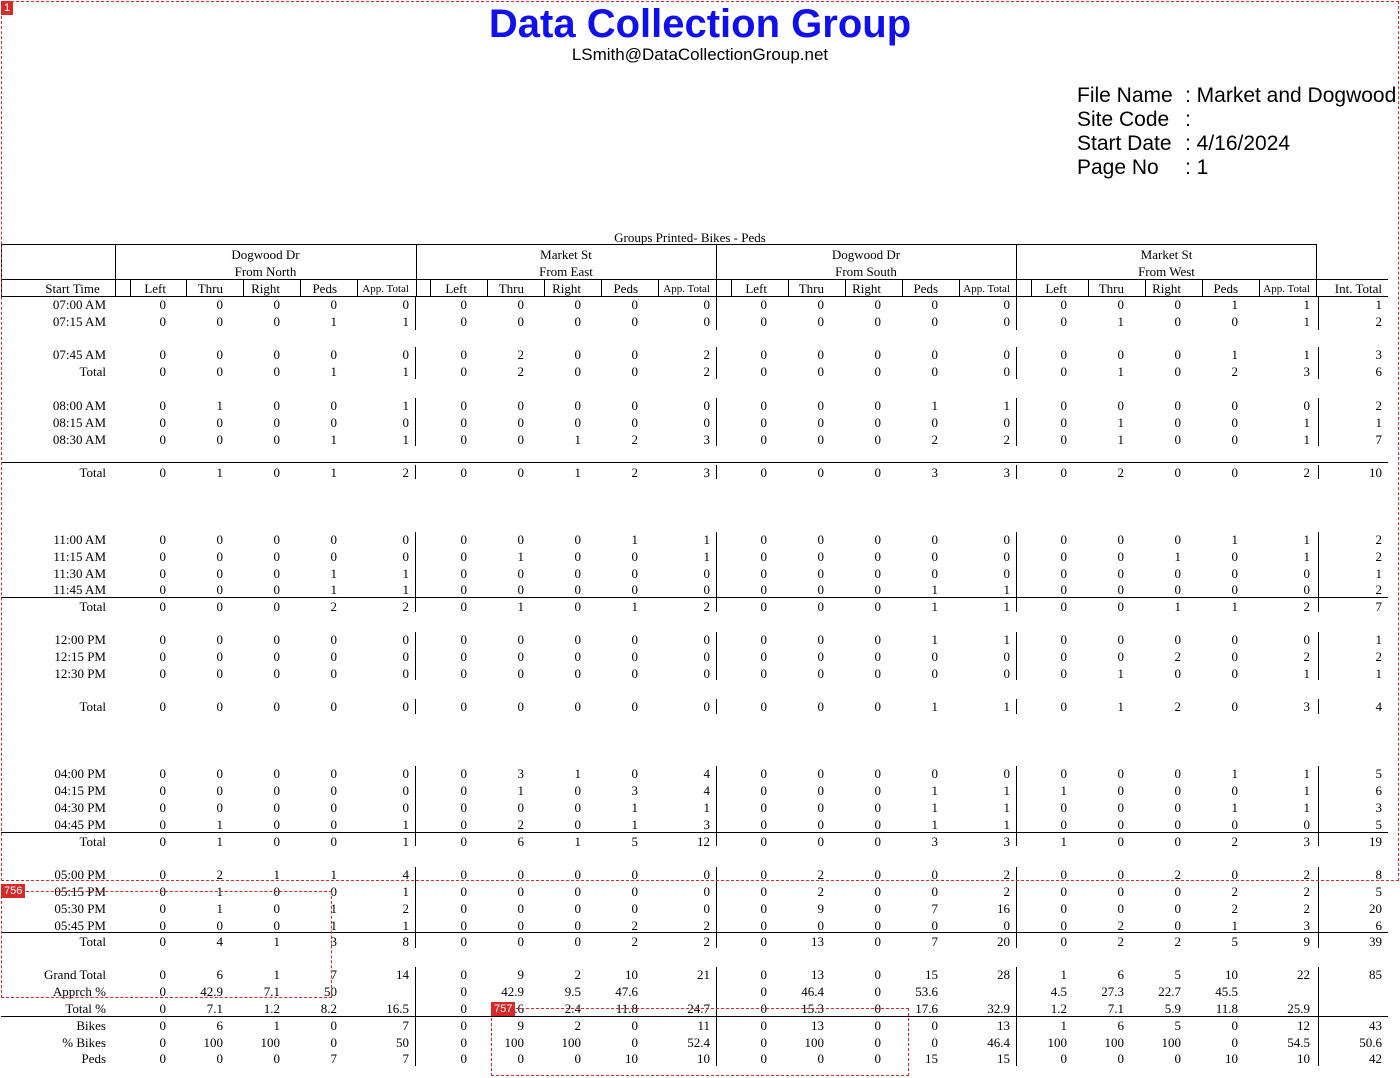 The height and width of the screenshot is (1078, 1400). What do you see at coordinates (385, 289) in the screenshot?
I see `movement-header-app-total: App. Total` at bounding box center [385, 289].